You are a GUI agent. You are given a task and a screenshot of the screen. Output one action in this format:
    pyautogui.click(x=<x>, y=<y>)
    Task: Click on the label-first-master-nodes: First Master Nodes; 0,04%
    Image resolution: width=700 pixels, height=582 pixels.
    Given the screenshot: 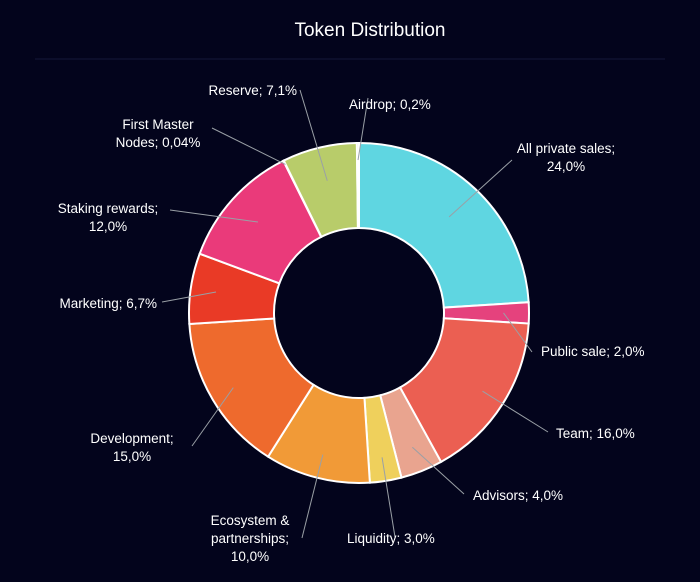 What is the action you would take?
    pyautogui.click(x=158, y=133)
    